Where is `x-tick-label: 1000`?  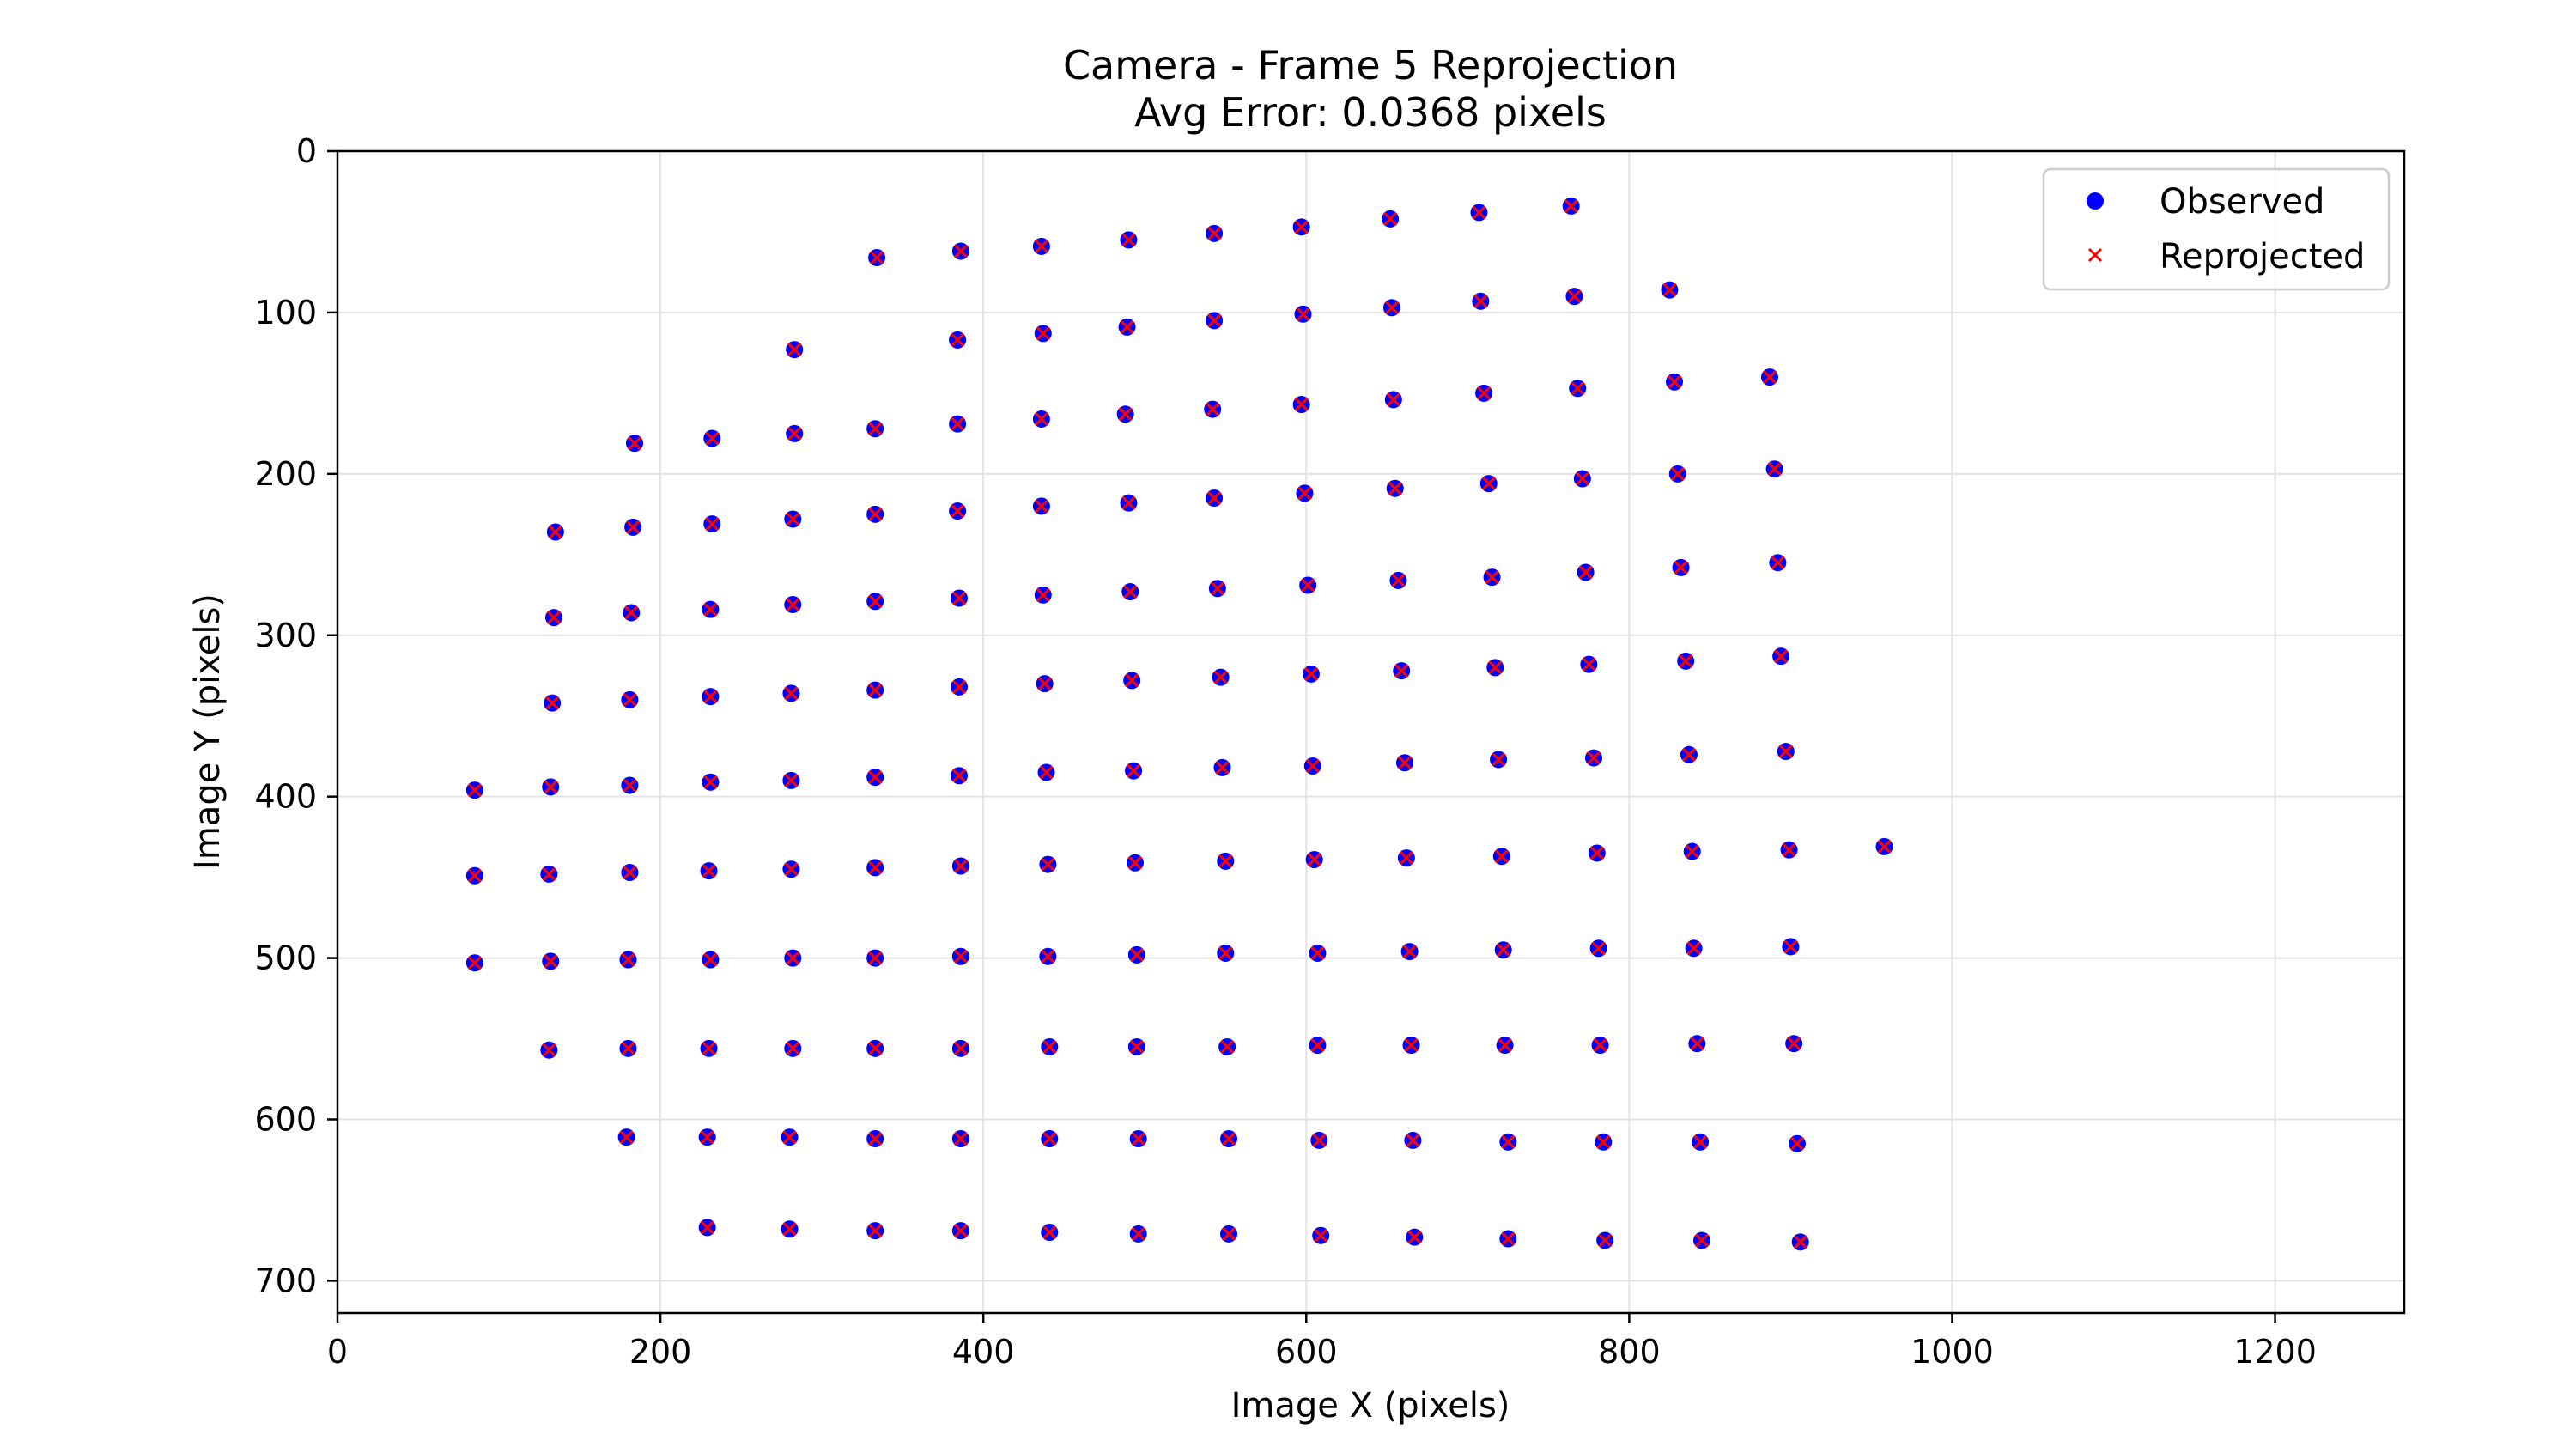
x-tick-label: 1000 is located at coordinates (1953, 1352).